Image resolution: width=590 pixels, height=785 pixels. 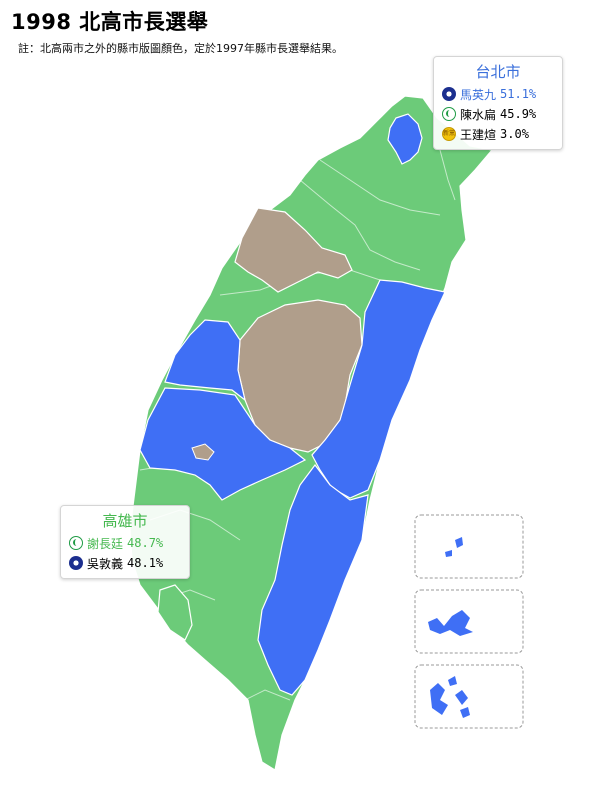 I want to click on county-changhua, so click(x=205, y=360).